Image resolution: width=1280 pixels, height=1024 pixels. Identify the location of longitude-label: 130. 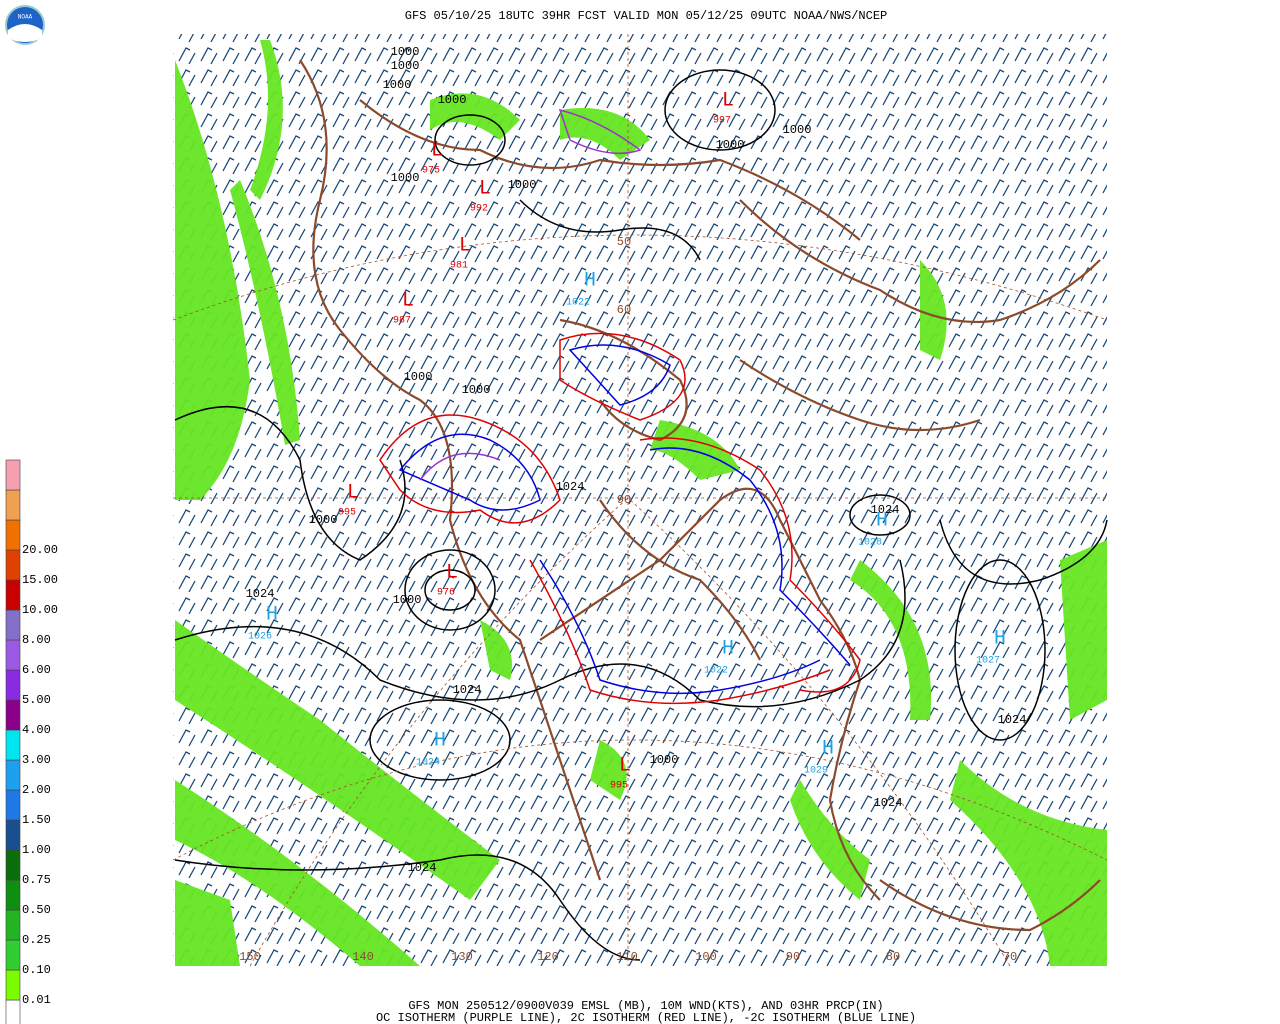
(462, 957).